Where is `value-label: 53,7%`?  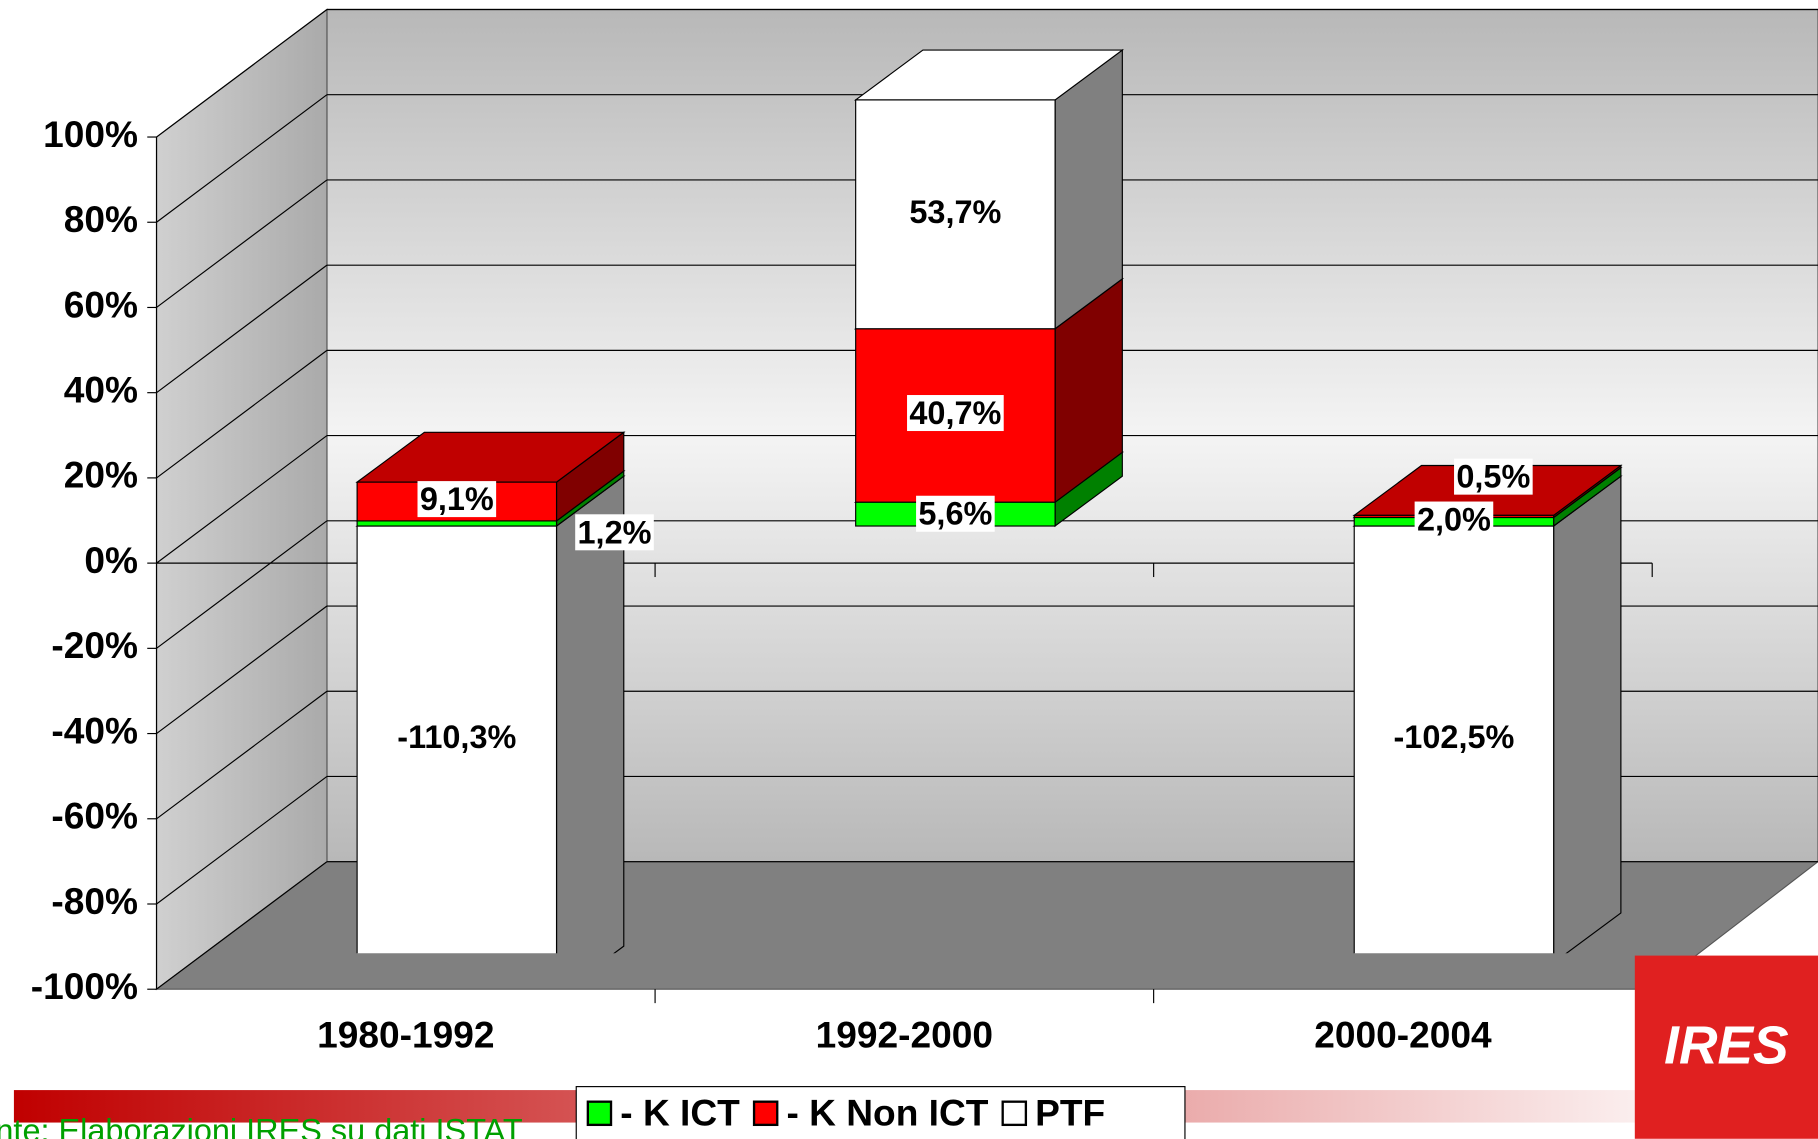 value-label: 53,7% is located at coordinates (955, 212).